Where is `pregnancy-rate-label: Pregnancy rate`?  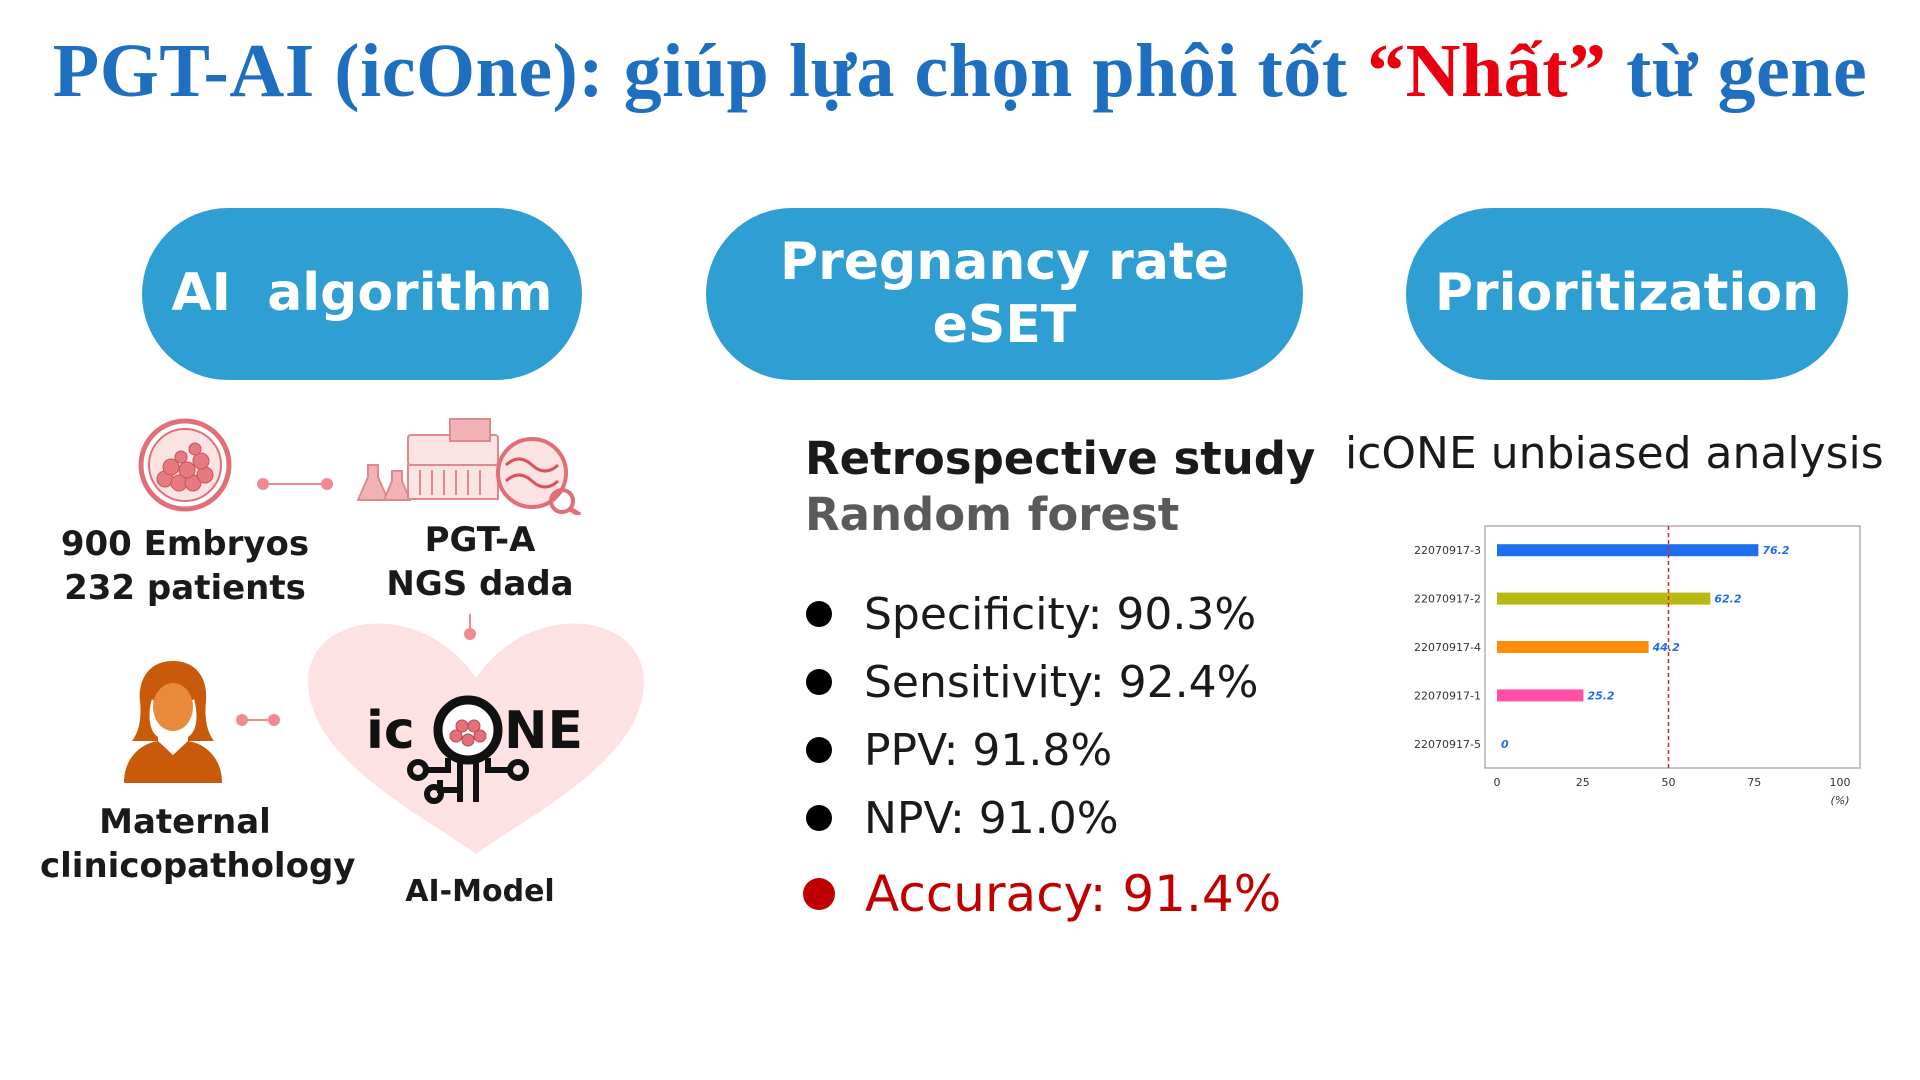
pregnancy-rate-label: Pregnancy rate is located at coordinates (1004, 261).